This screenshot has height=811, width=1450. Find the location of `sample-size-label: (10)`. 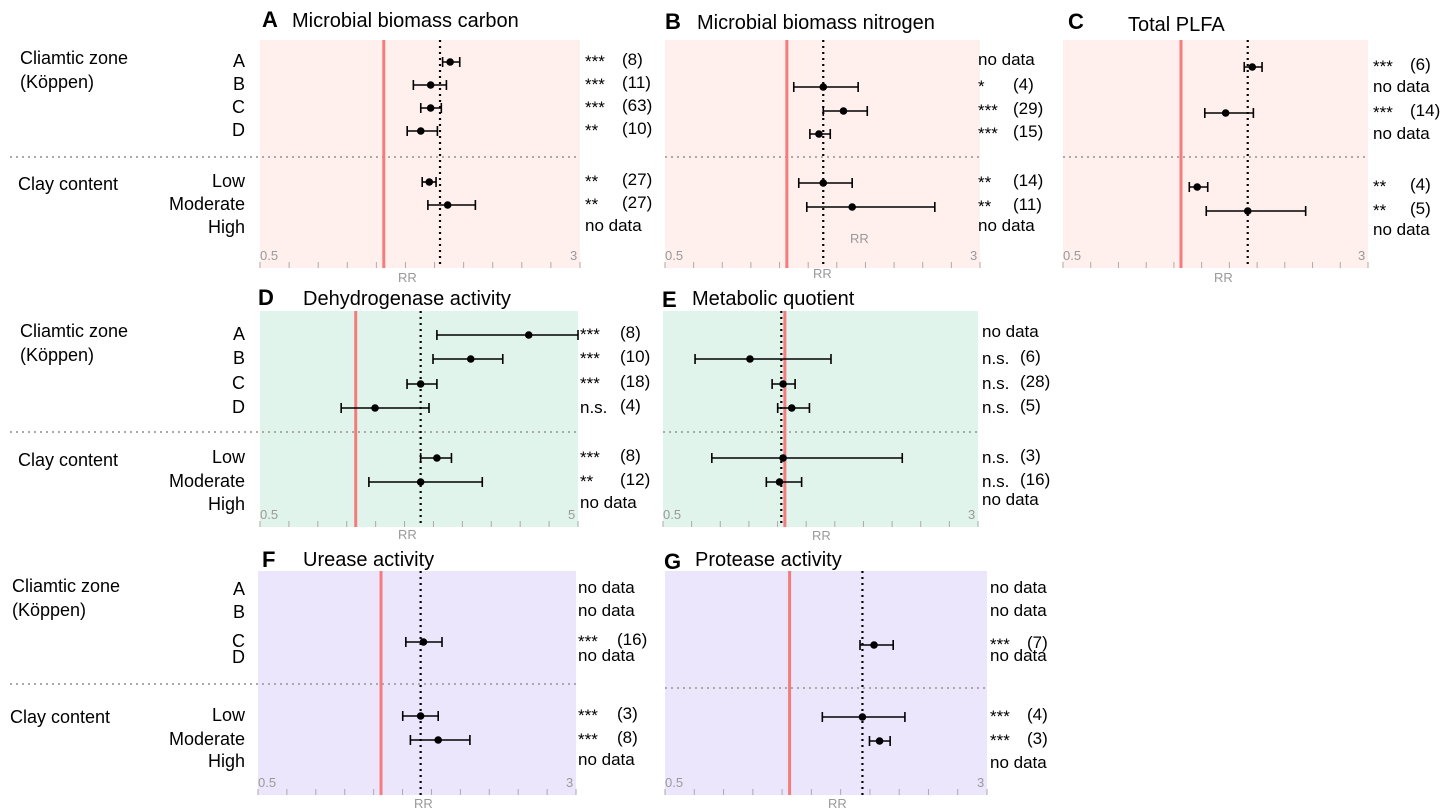

sample-size-label: (10) is located at coordinates (637, 128).